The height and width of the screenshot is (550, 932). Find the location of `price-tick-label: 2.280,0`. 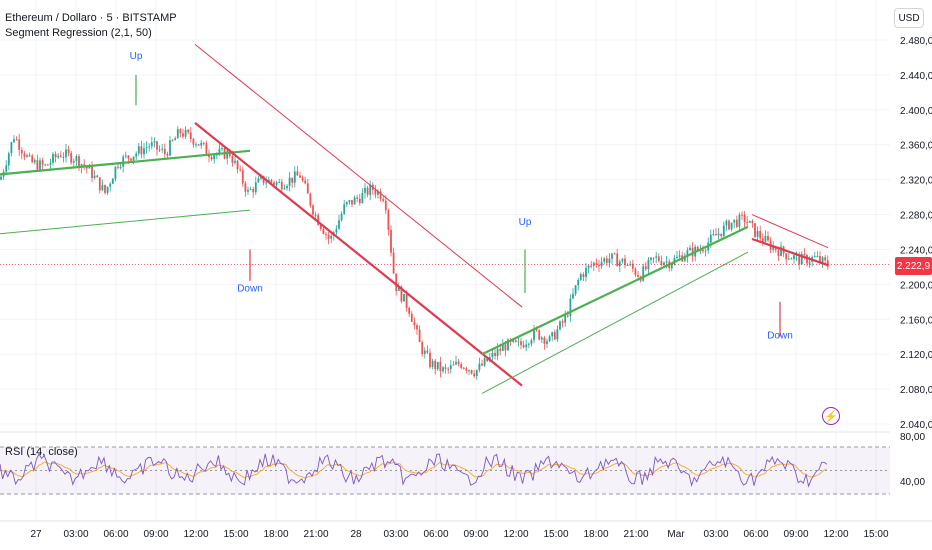

price-tick-label: 2.280,0 is located at coordinates (916, 216).